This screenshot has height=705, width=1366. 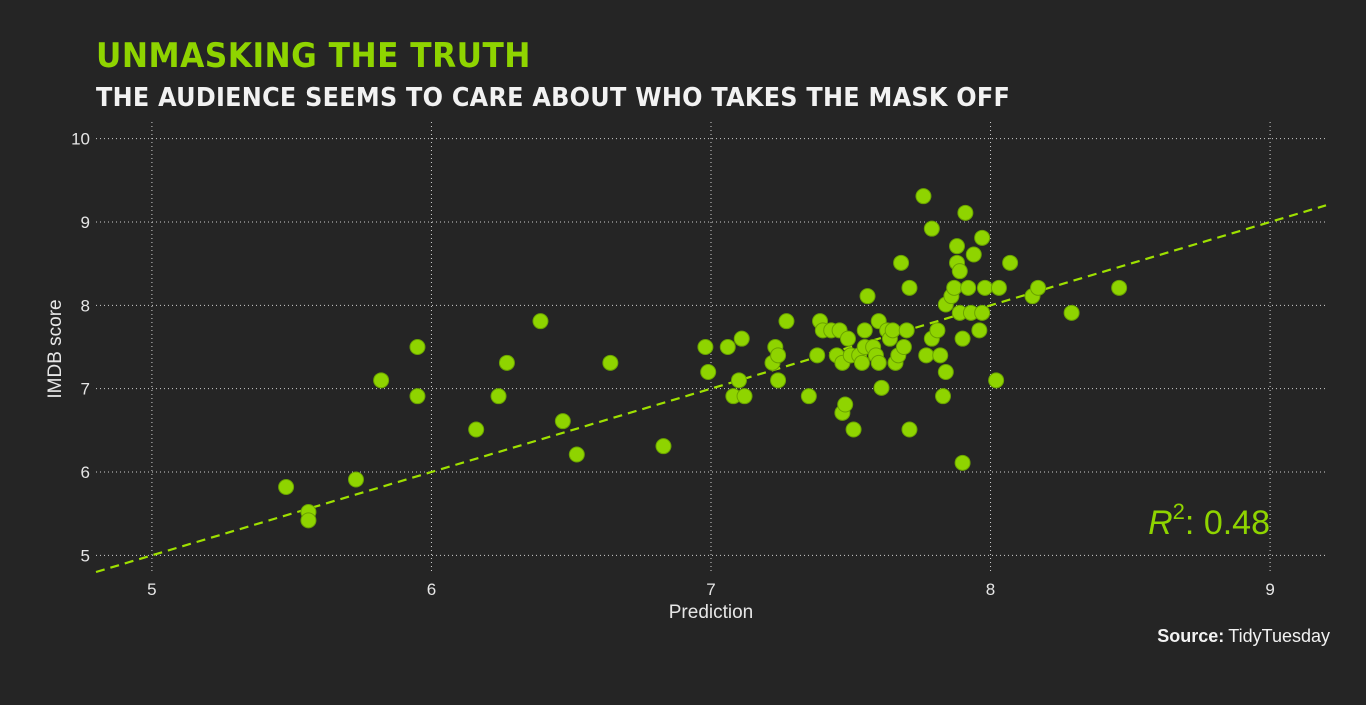 What do you see at coordinates (55, 348) in the screenshot?
I see `y-axis-title: IMDB score` at bounding box center [55, 348].